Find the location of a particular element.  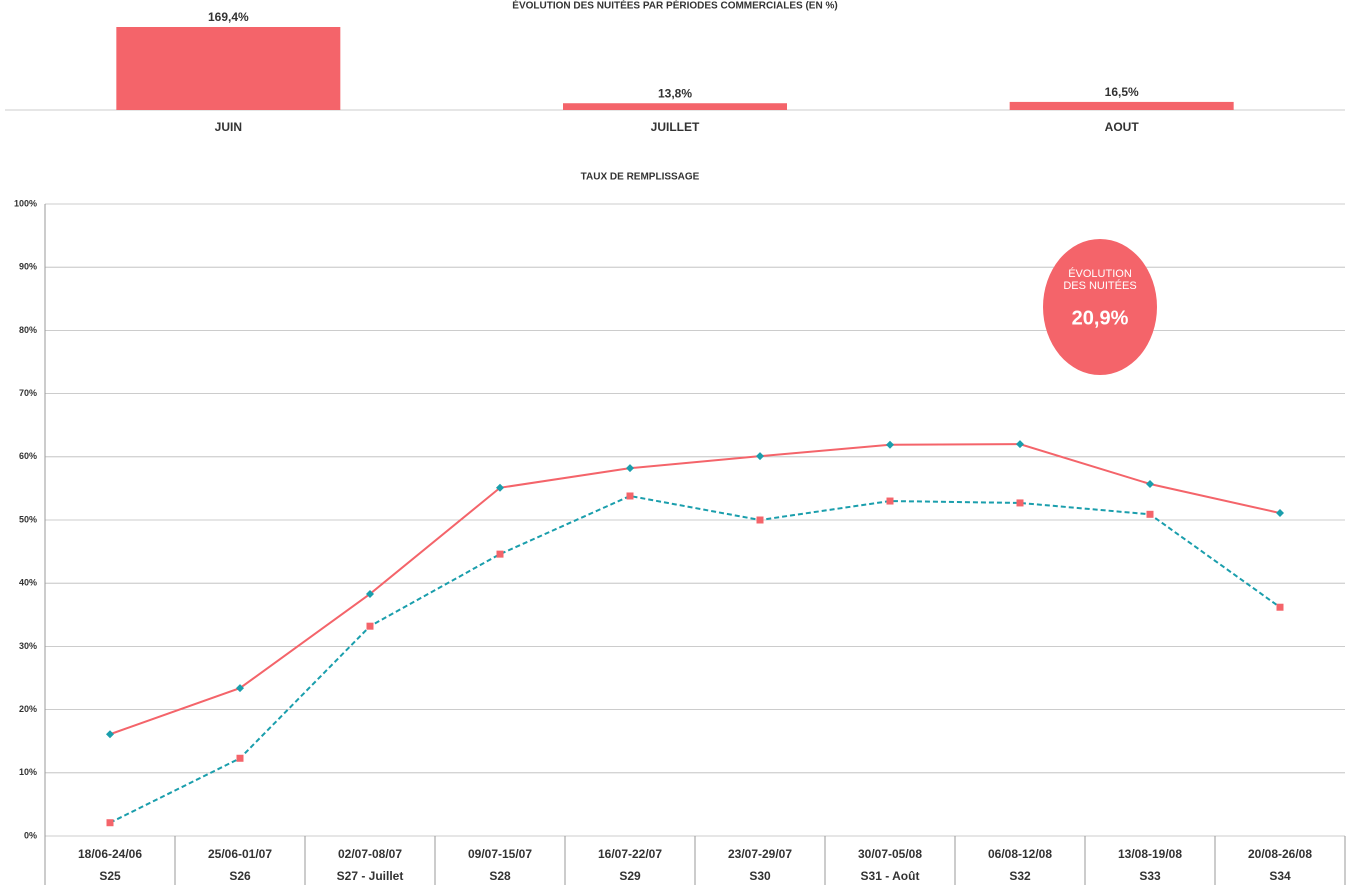

x-tick-label: 25/06-01/07 is located at coordinates (240, 854).